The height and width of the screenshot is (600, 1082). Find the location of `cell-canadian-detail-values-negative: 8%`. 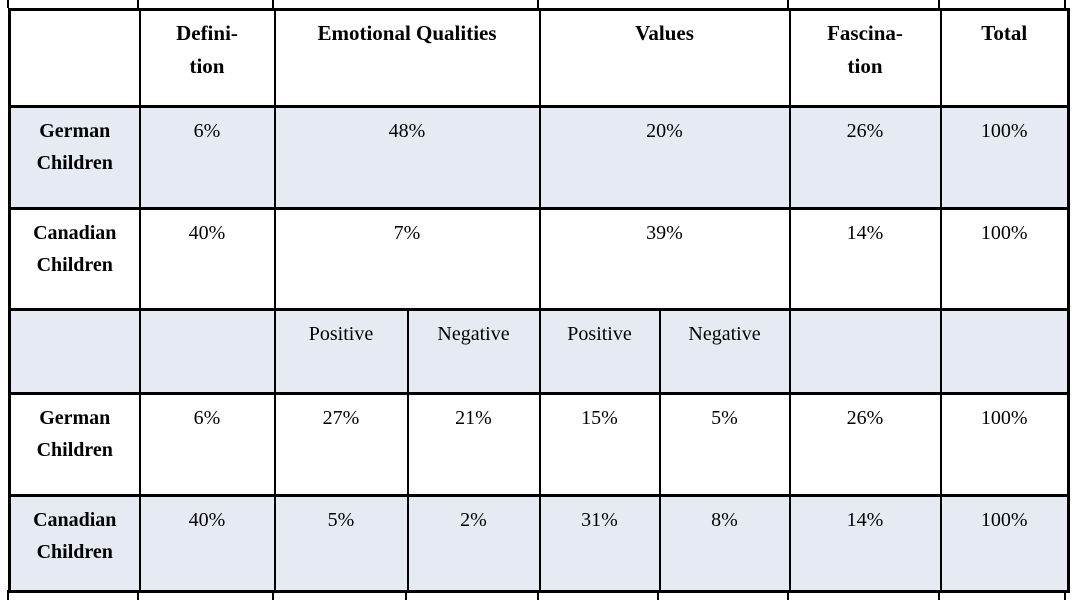

cell-canadian-detail-values-negative: 8% is located at coordinates (724, 543).